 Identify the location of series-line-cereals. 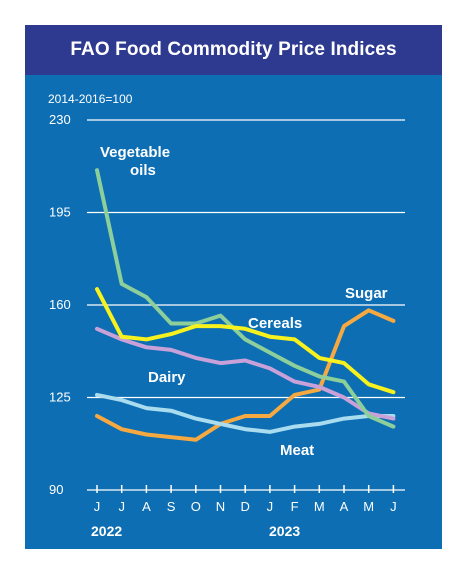
(245, 341).